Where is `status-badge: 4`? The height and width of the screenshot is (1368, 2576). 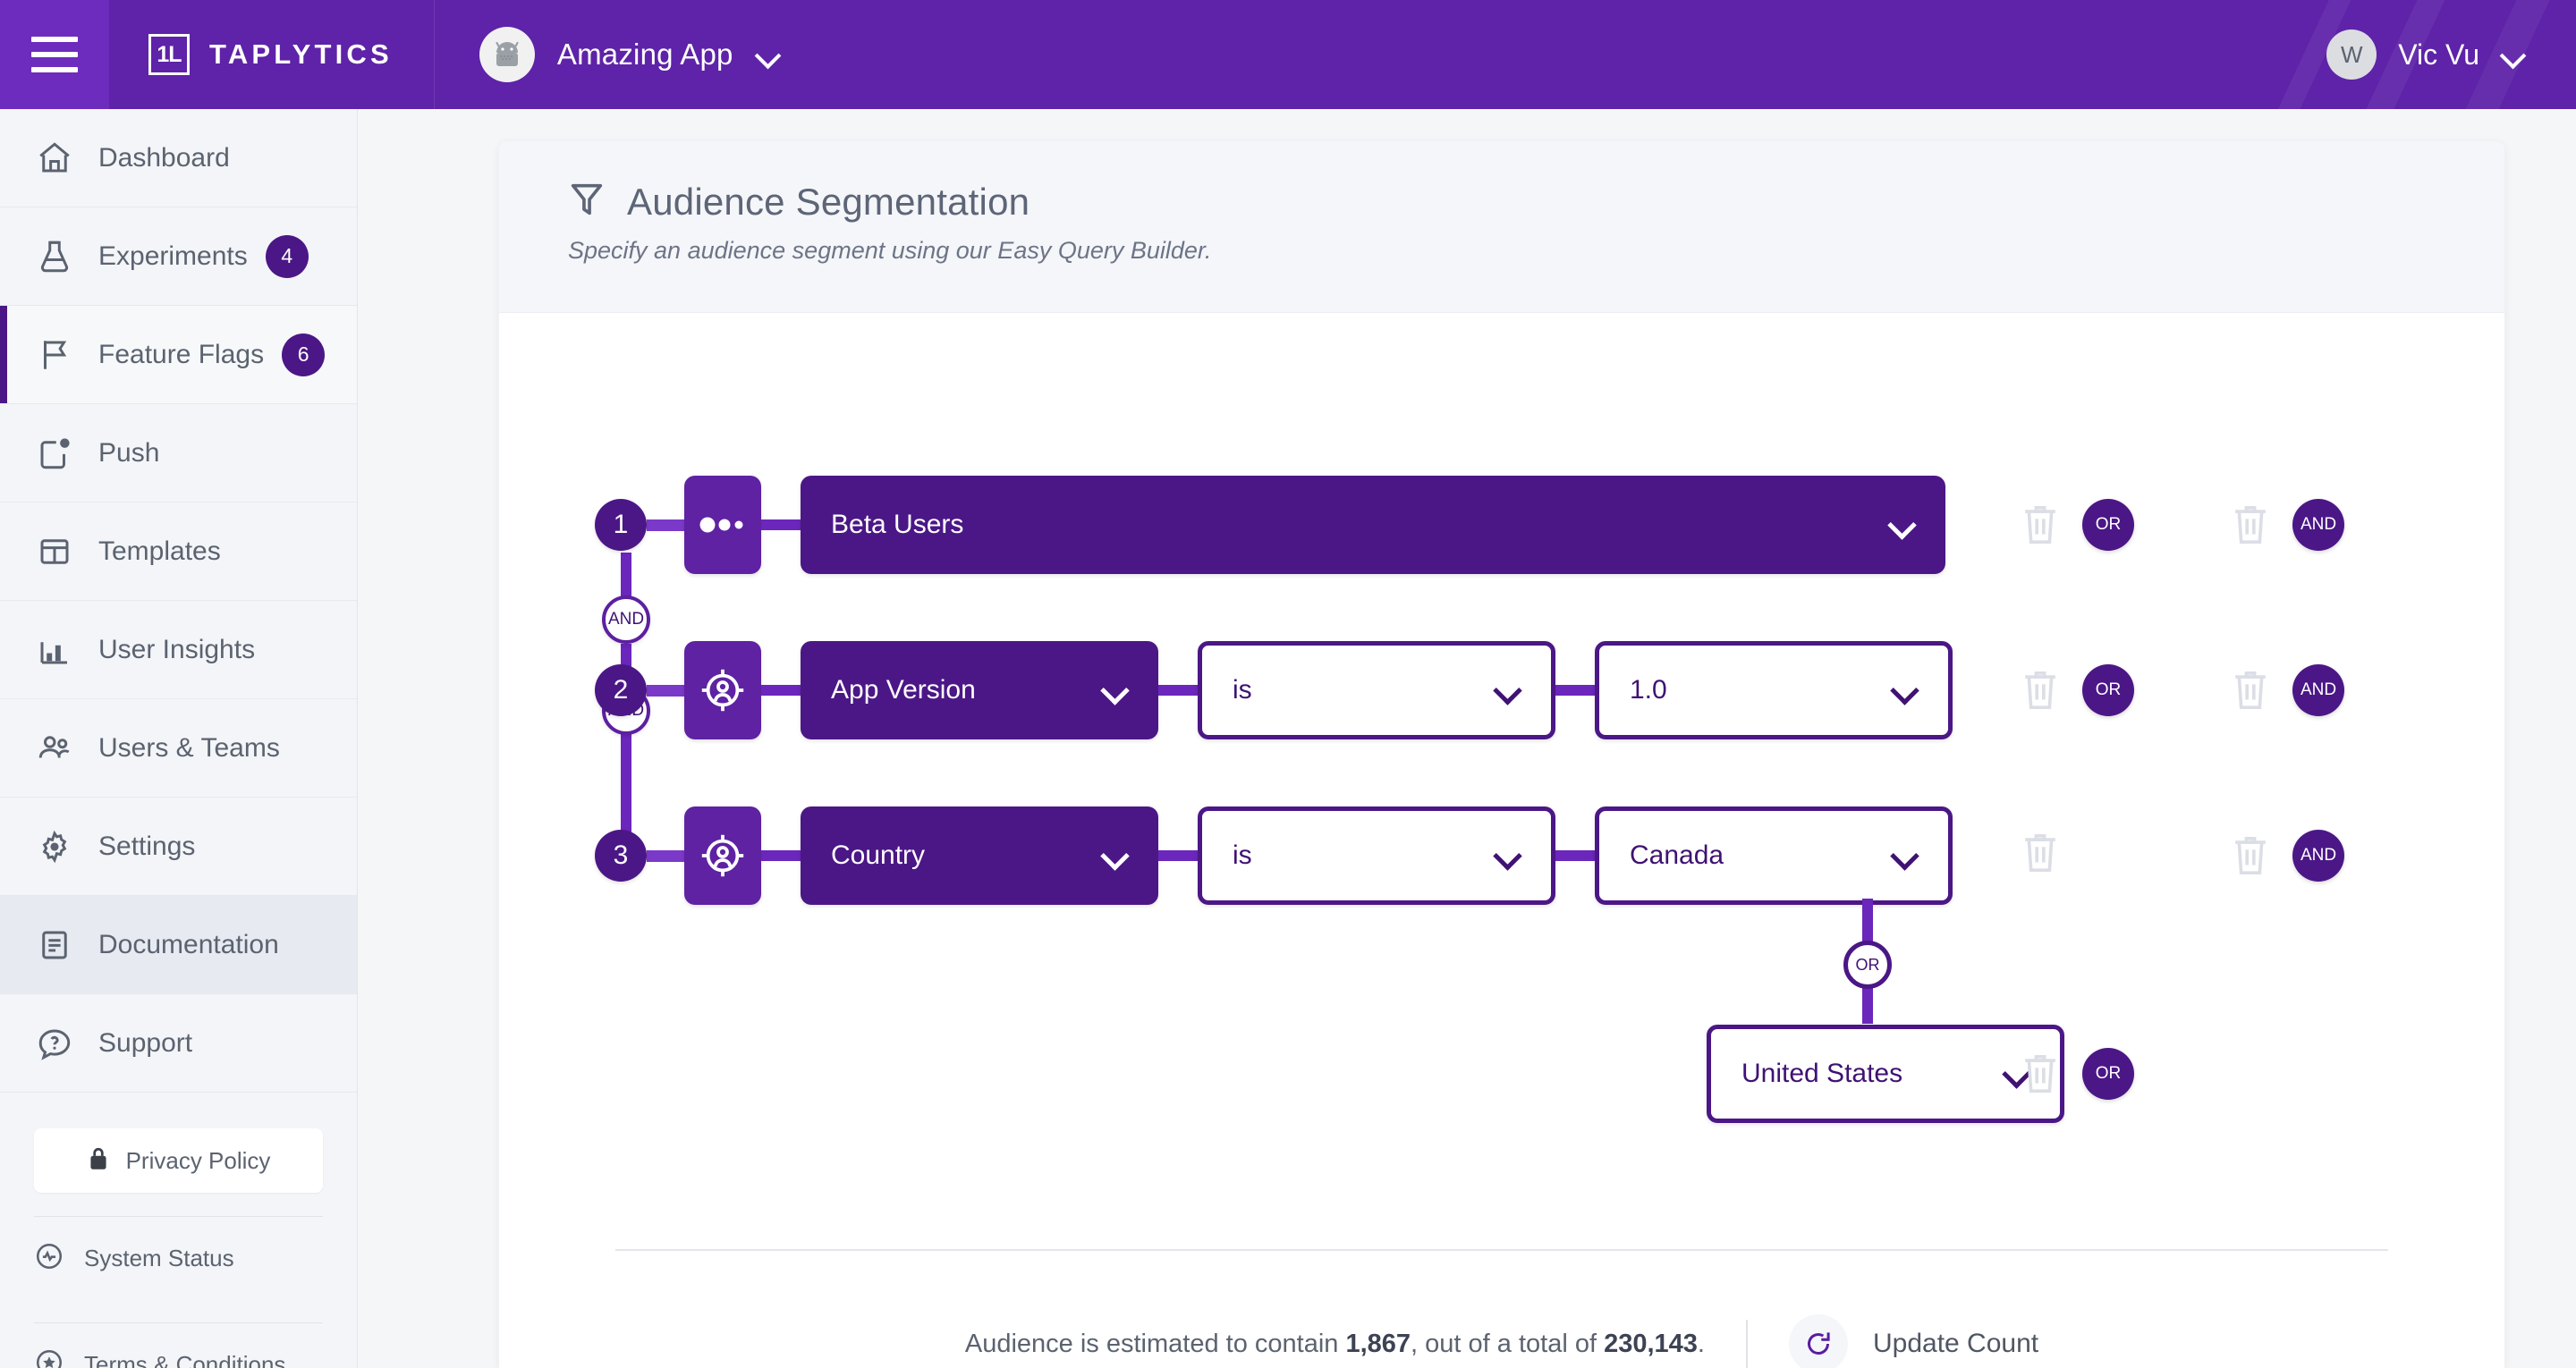 status-badge: 4 is located at coordinates (287, 256).